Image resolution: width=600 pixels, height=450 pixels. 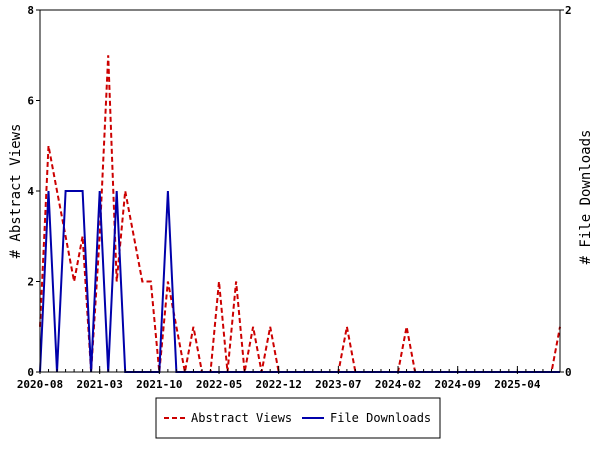 What do you see at coordinates (30, 372) in the screenshot?
I see `y-left-tick-label: 0` at bounding box center [30, 372].